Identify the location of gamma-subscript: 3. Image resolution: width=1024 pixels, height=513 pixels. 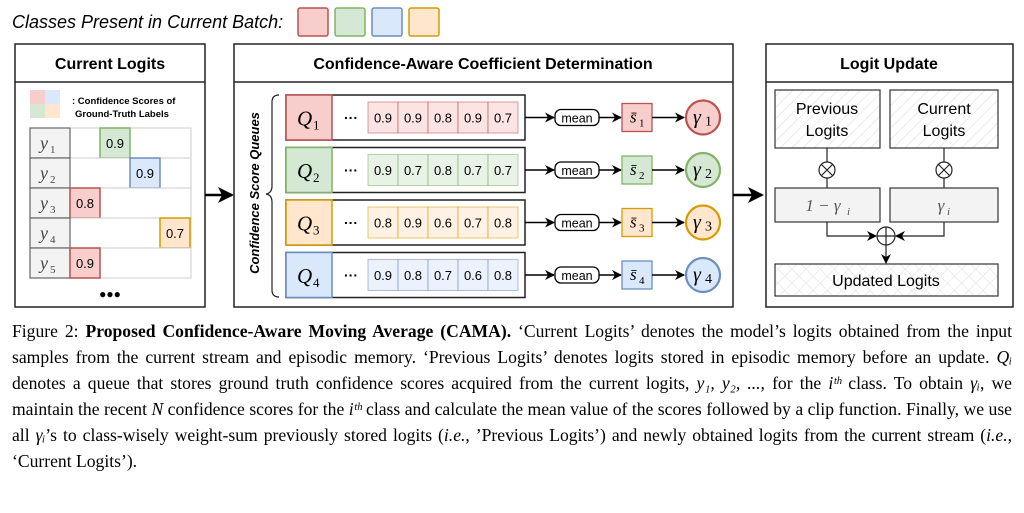
(708, 227).